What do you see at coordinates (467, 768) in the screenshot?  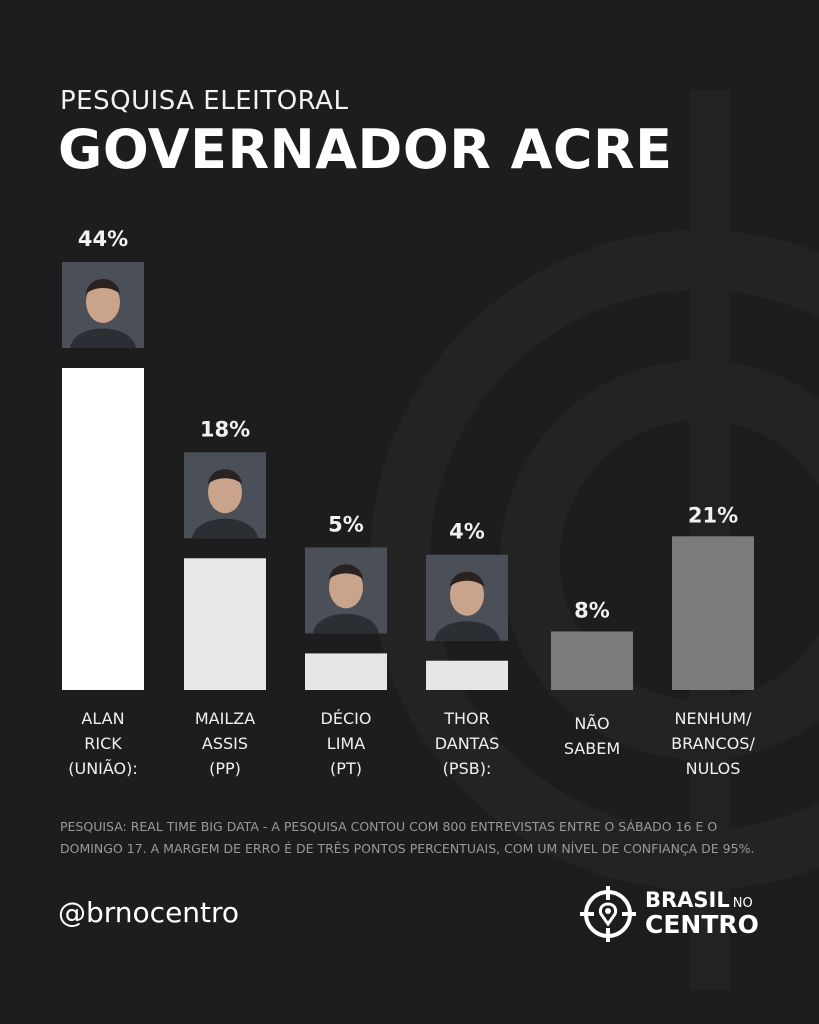 I see `category-label: (PSB):` at bounding box center [467, 768].